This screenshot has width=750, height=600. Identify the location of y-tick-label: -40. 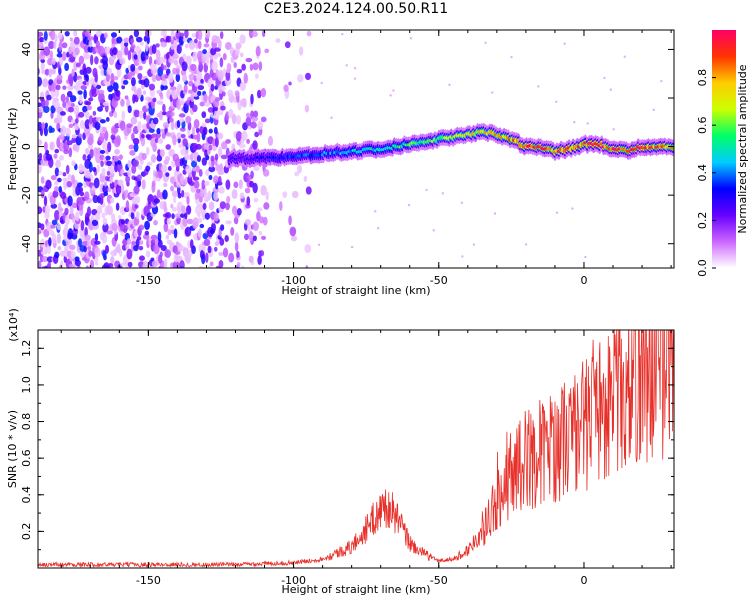
(26, 244).